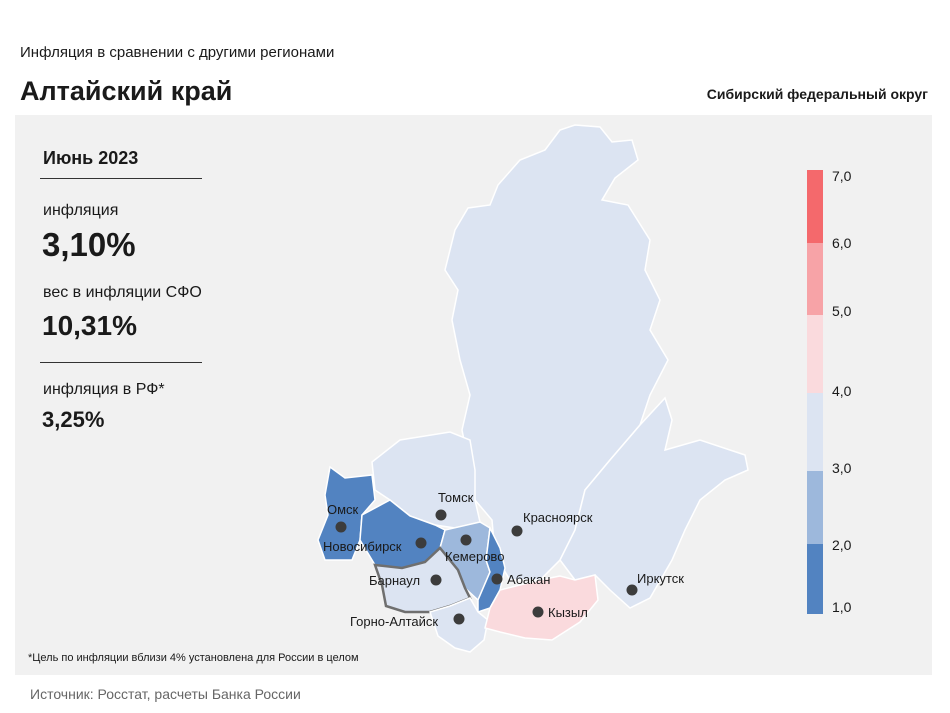 The height and width of the screenshot is (713, 950). Describe the element at coordinates (89, 244) in the screenshot. I see `inflation-value: 3,10%` at that location.